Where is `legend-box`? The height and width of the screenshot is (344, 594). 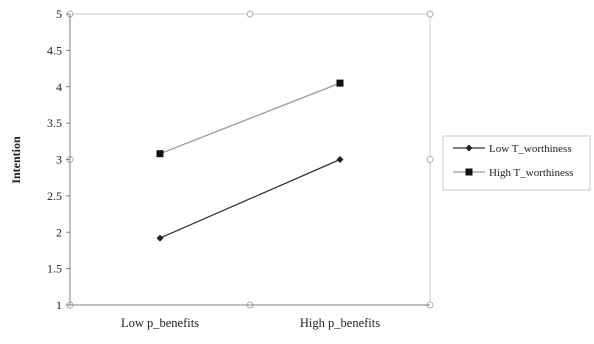
legend-box is located at coordinates (516, 163).